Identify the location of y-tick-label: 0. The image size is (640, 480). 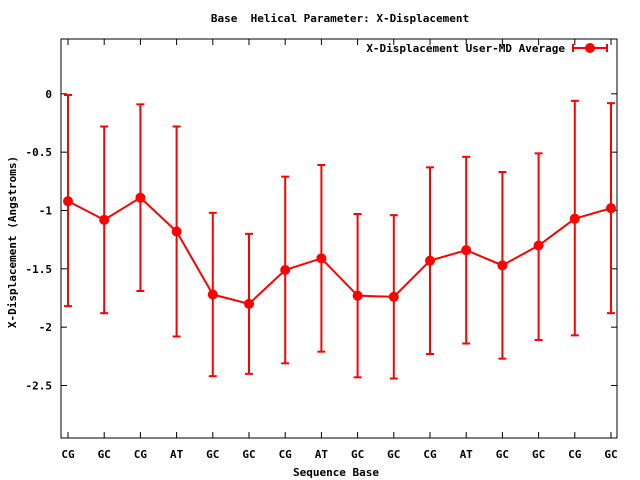
(48, 94).